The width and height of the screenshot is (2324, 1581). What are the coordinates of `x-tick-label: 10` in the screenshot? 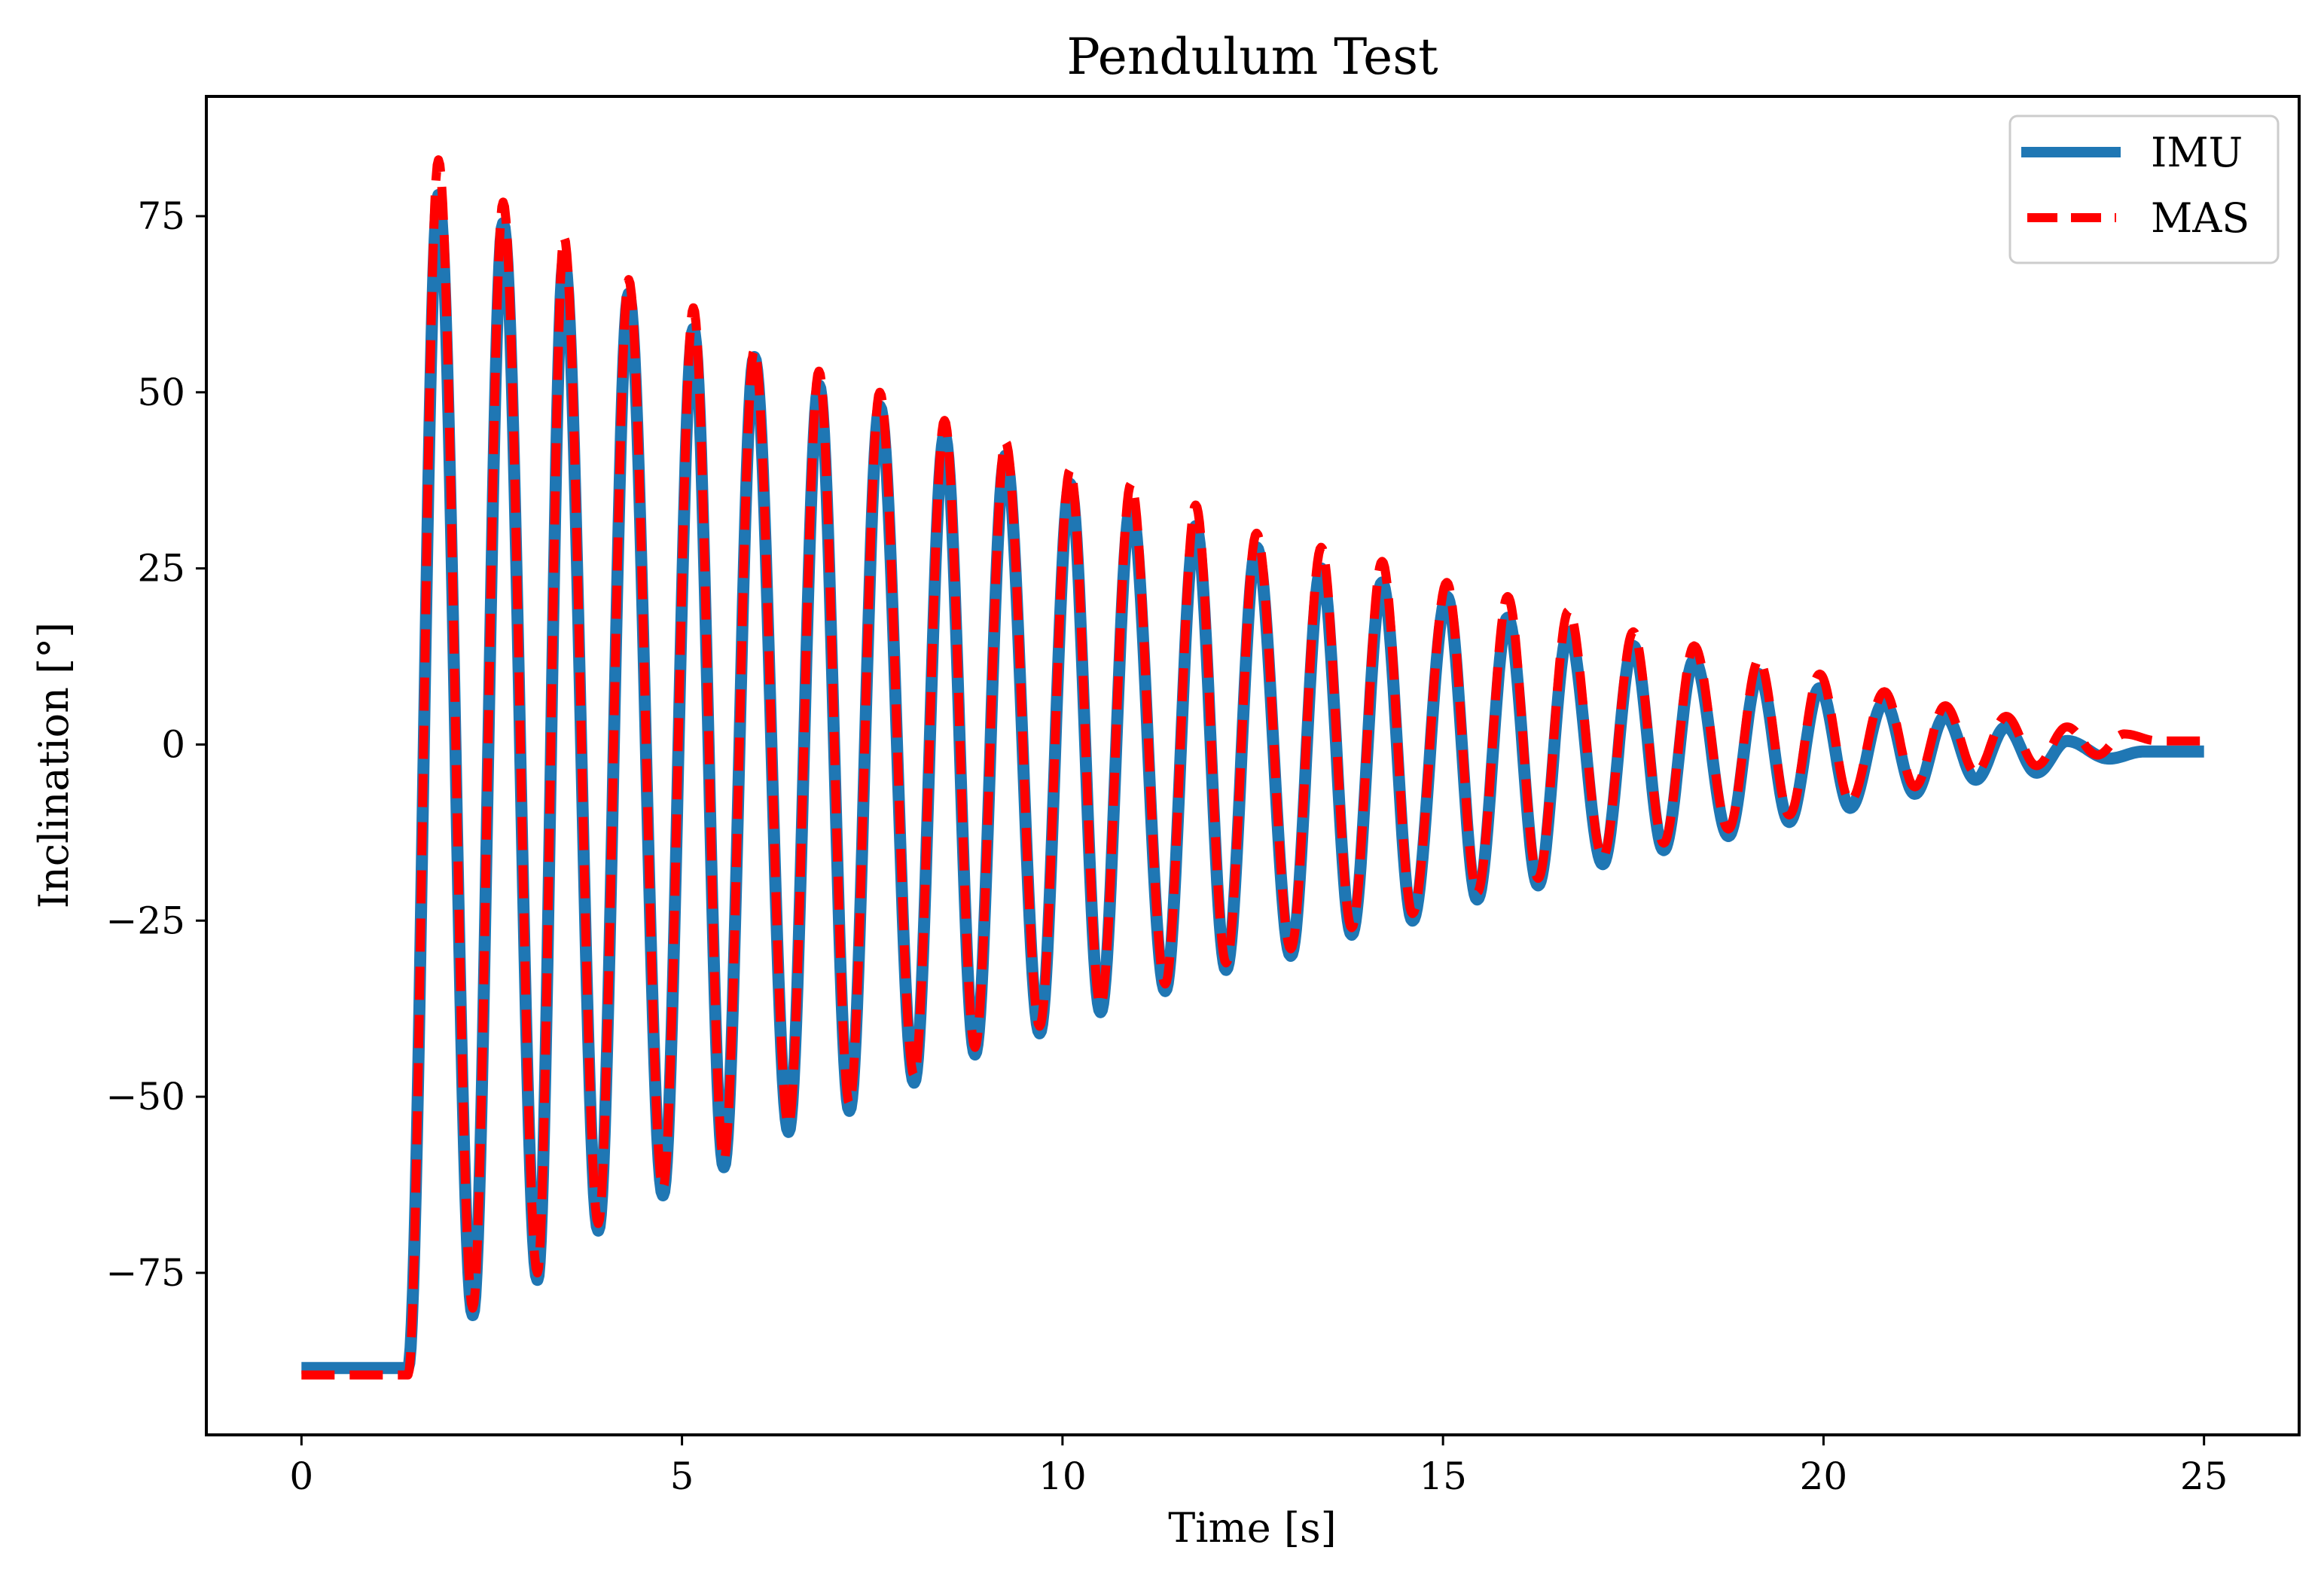 It's located at (1062, 1476).